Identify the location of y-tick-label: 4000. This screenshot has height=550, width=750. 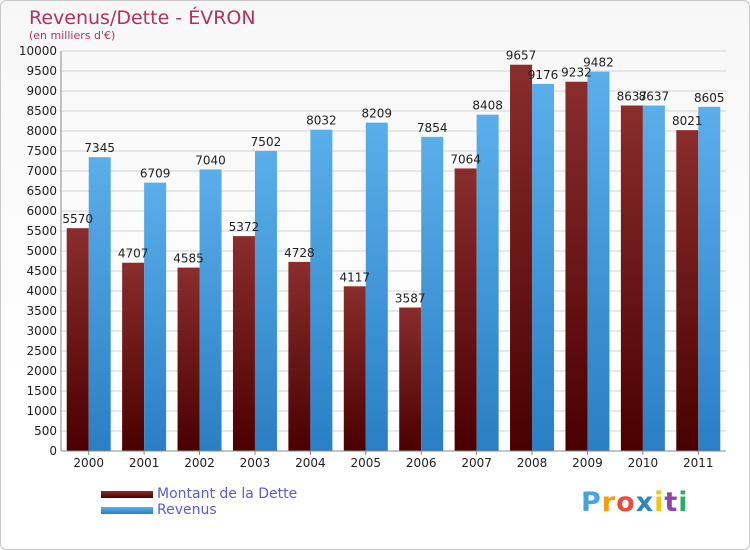
(41, 291).